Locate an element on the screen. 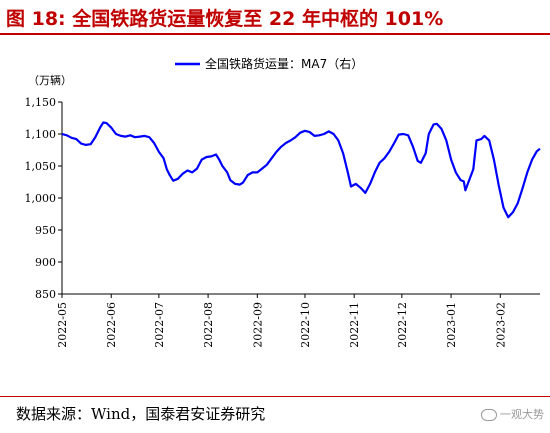 The height and width of the screenshot is (433, 550). y-axis-unit-label: （万辆） is located at coordinates (50, 80).